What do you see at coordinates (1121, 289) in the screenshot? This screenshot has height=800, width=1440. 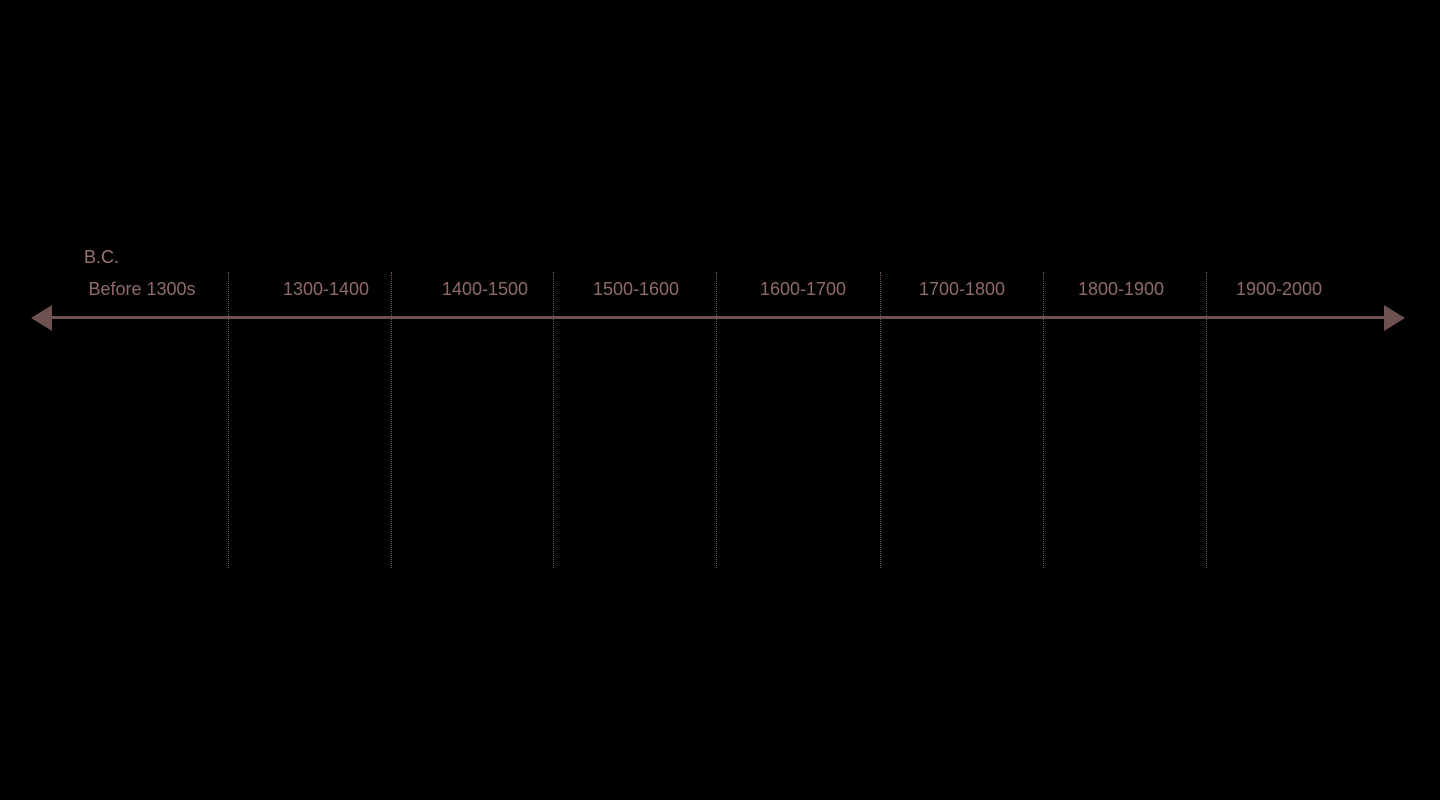 I see `period-label-1800-1900: 1800-1900` at bounding box center [1121, 289].